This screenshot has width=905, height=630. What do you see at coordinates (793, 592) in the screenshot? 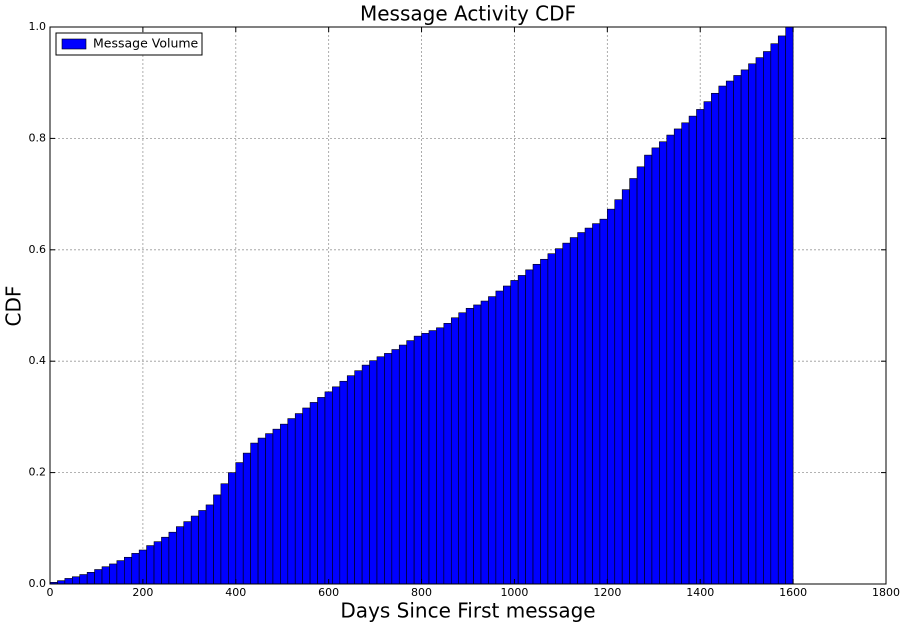
I see `x-tick-label: 1600` at bounding box center [793, 592].